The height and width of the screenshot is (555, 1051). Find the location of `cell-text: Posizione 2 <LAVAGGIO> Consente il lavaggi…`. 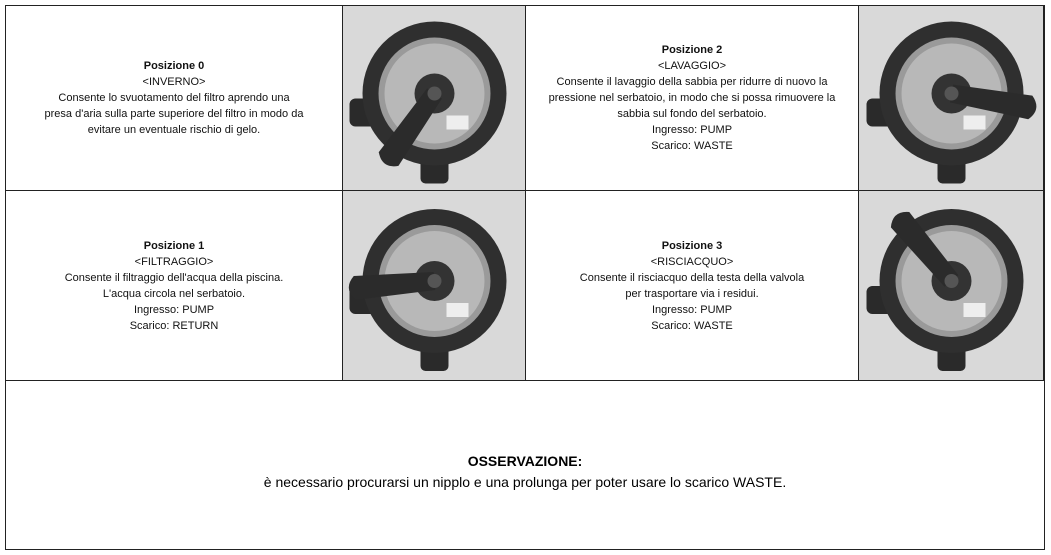

cell-text: Posizione 2 <LAVAGGIO> Consente il lavaggi… is located at coordinates (692, 98).